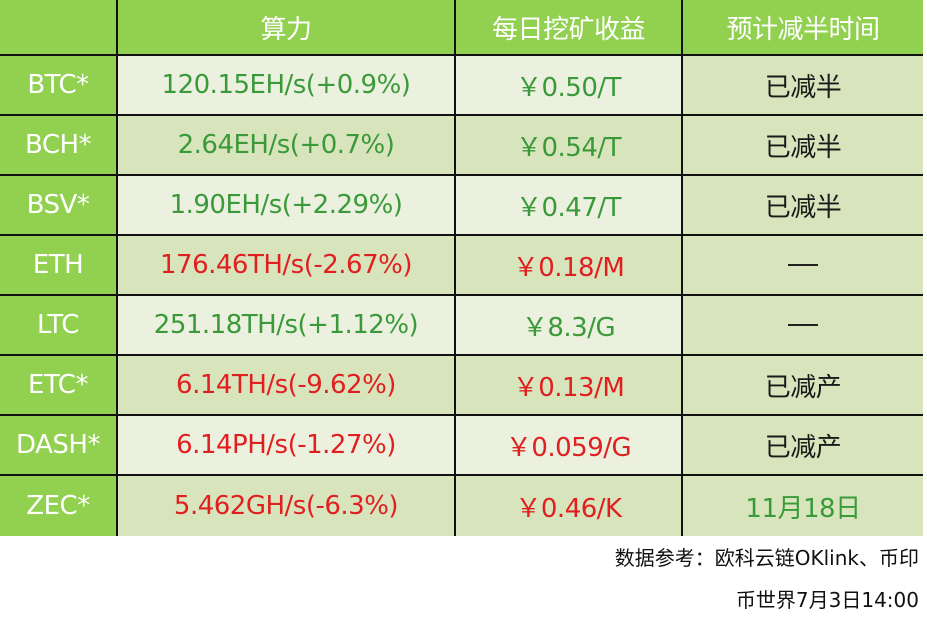  I want to click on coin-name: BTC*, so click(59, 85).